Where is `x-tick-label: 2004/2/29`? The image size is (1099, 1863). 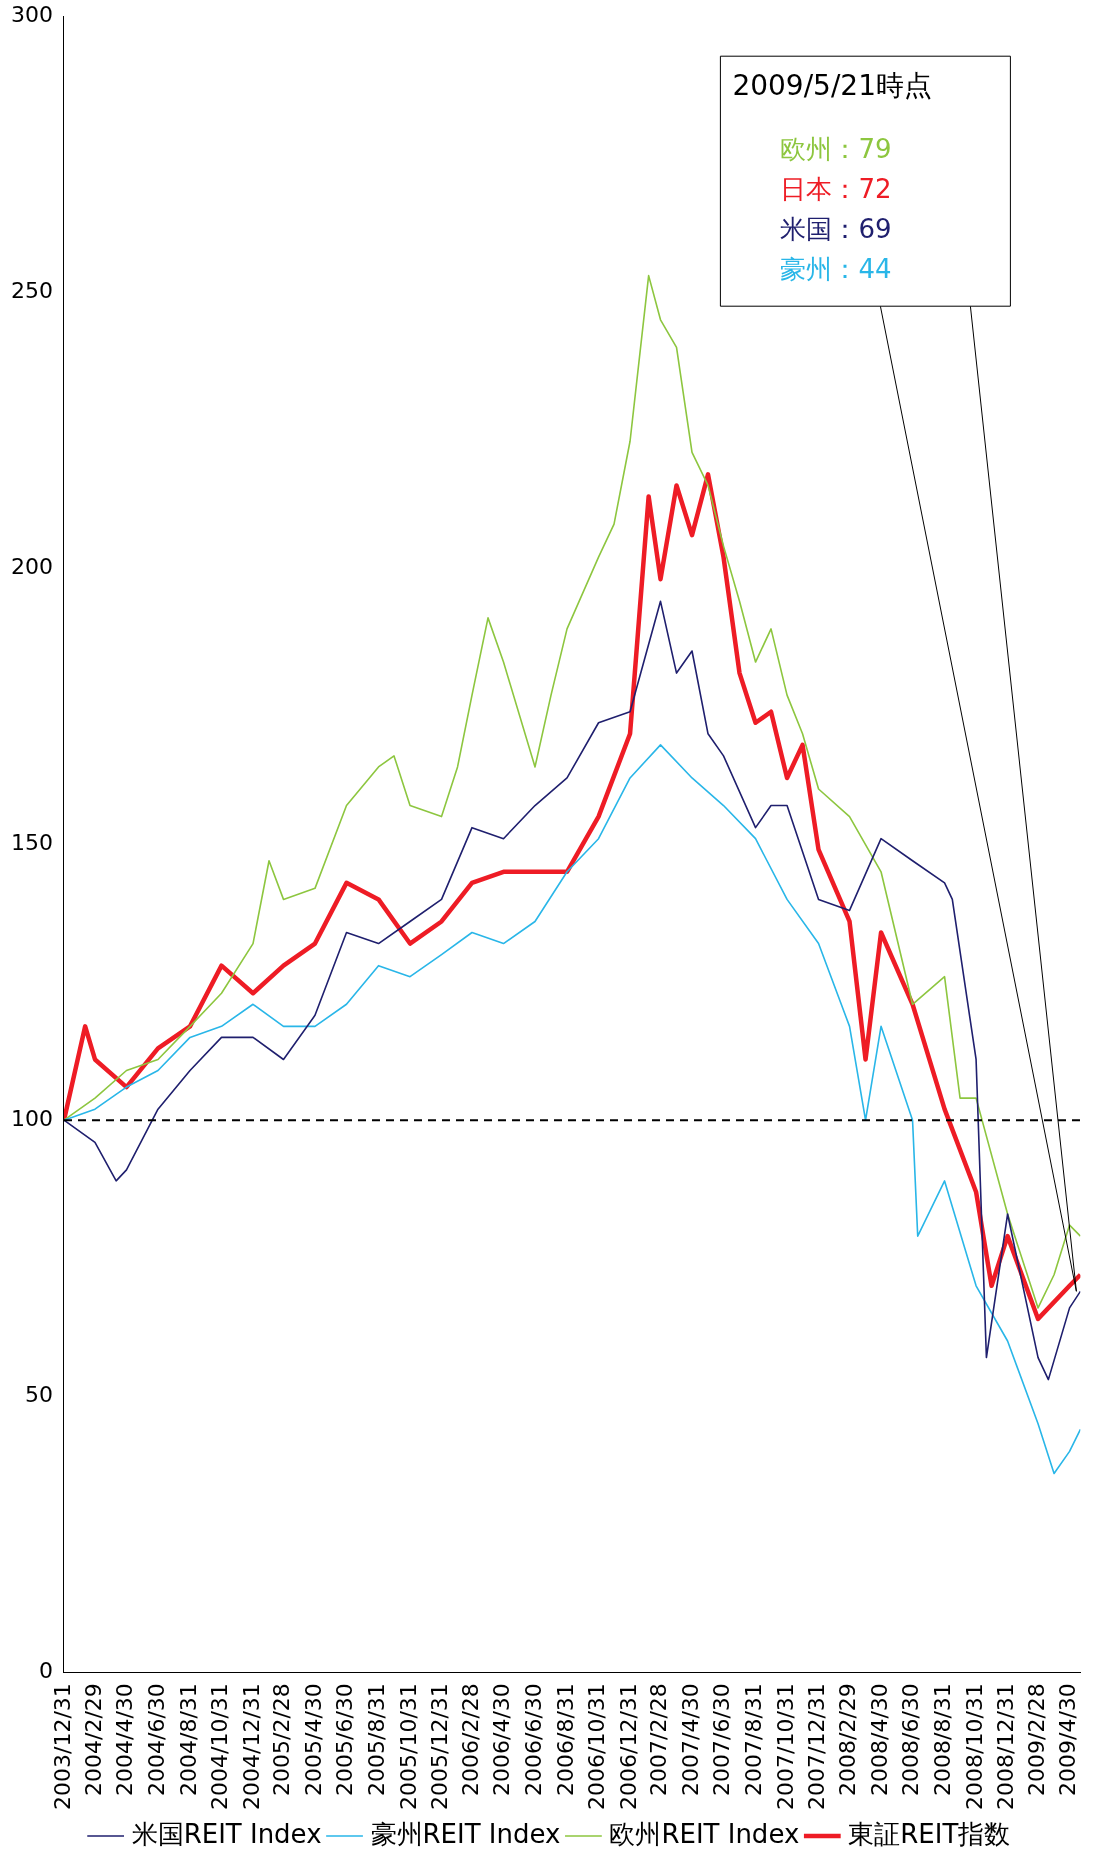 x-tick-label: 2004/2/29 is located at coordinates (93, 1740).